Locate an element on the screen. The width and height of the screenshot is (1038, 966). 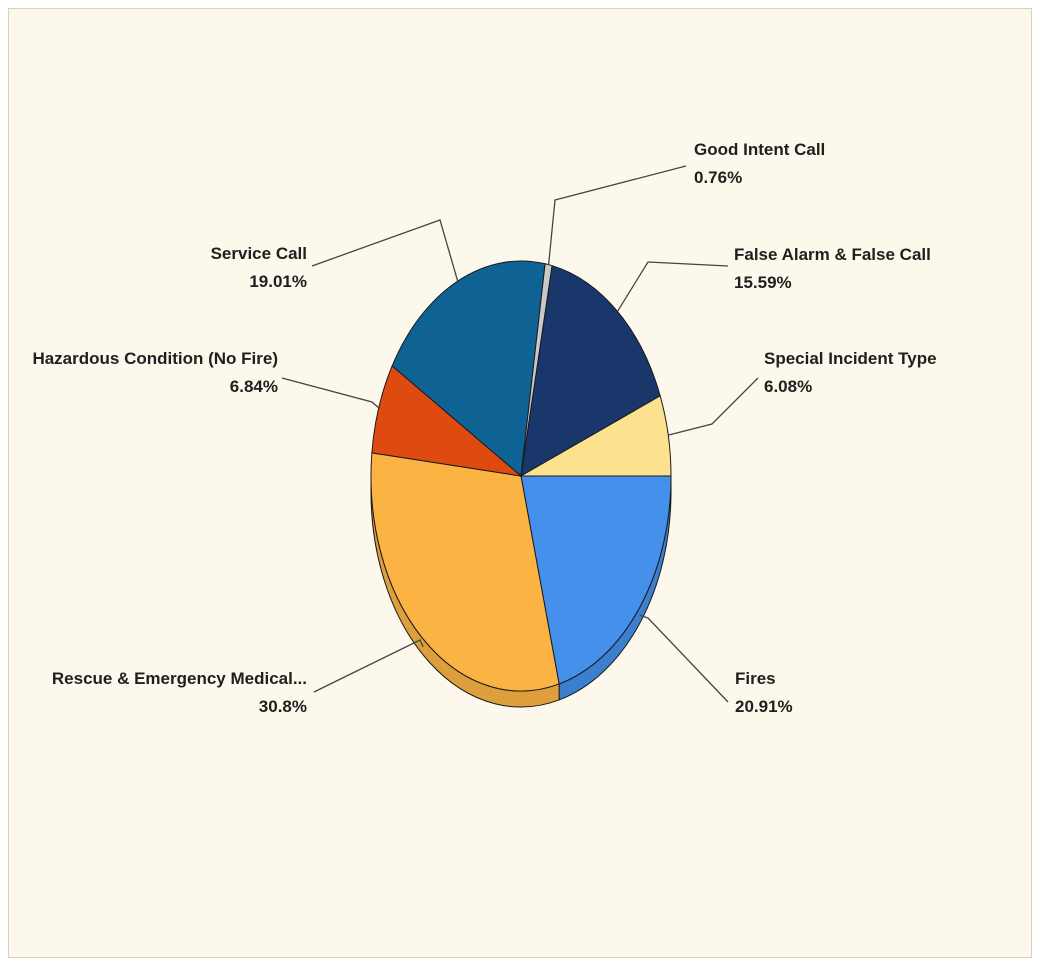
slice-label-special-incident-type: Special Incident Type is located at coordinates (850, 358).